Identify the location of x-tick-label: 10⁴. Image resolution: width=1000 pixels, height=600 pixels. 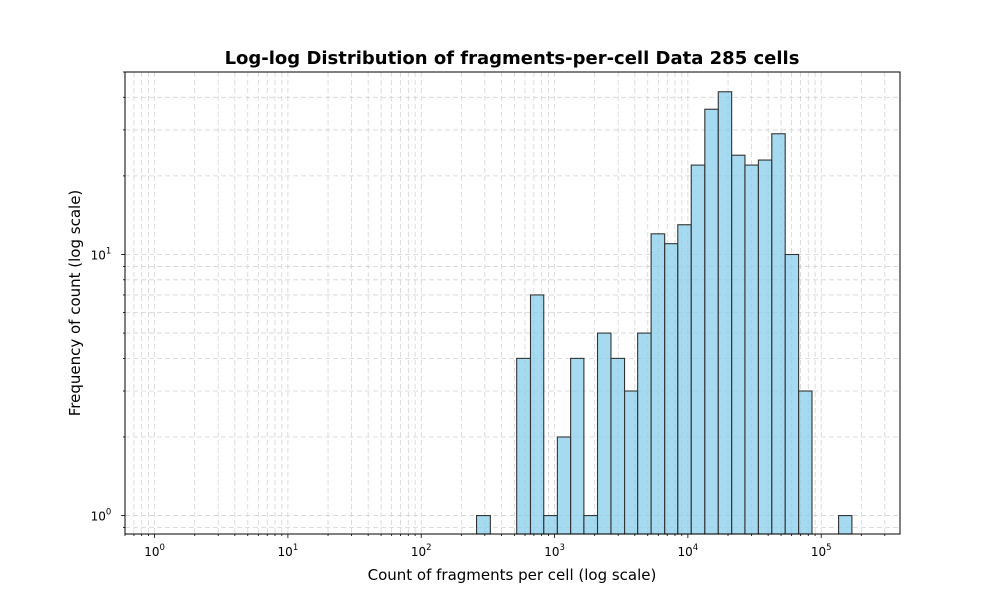
(688, 551).